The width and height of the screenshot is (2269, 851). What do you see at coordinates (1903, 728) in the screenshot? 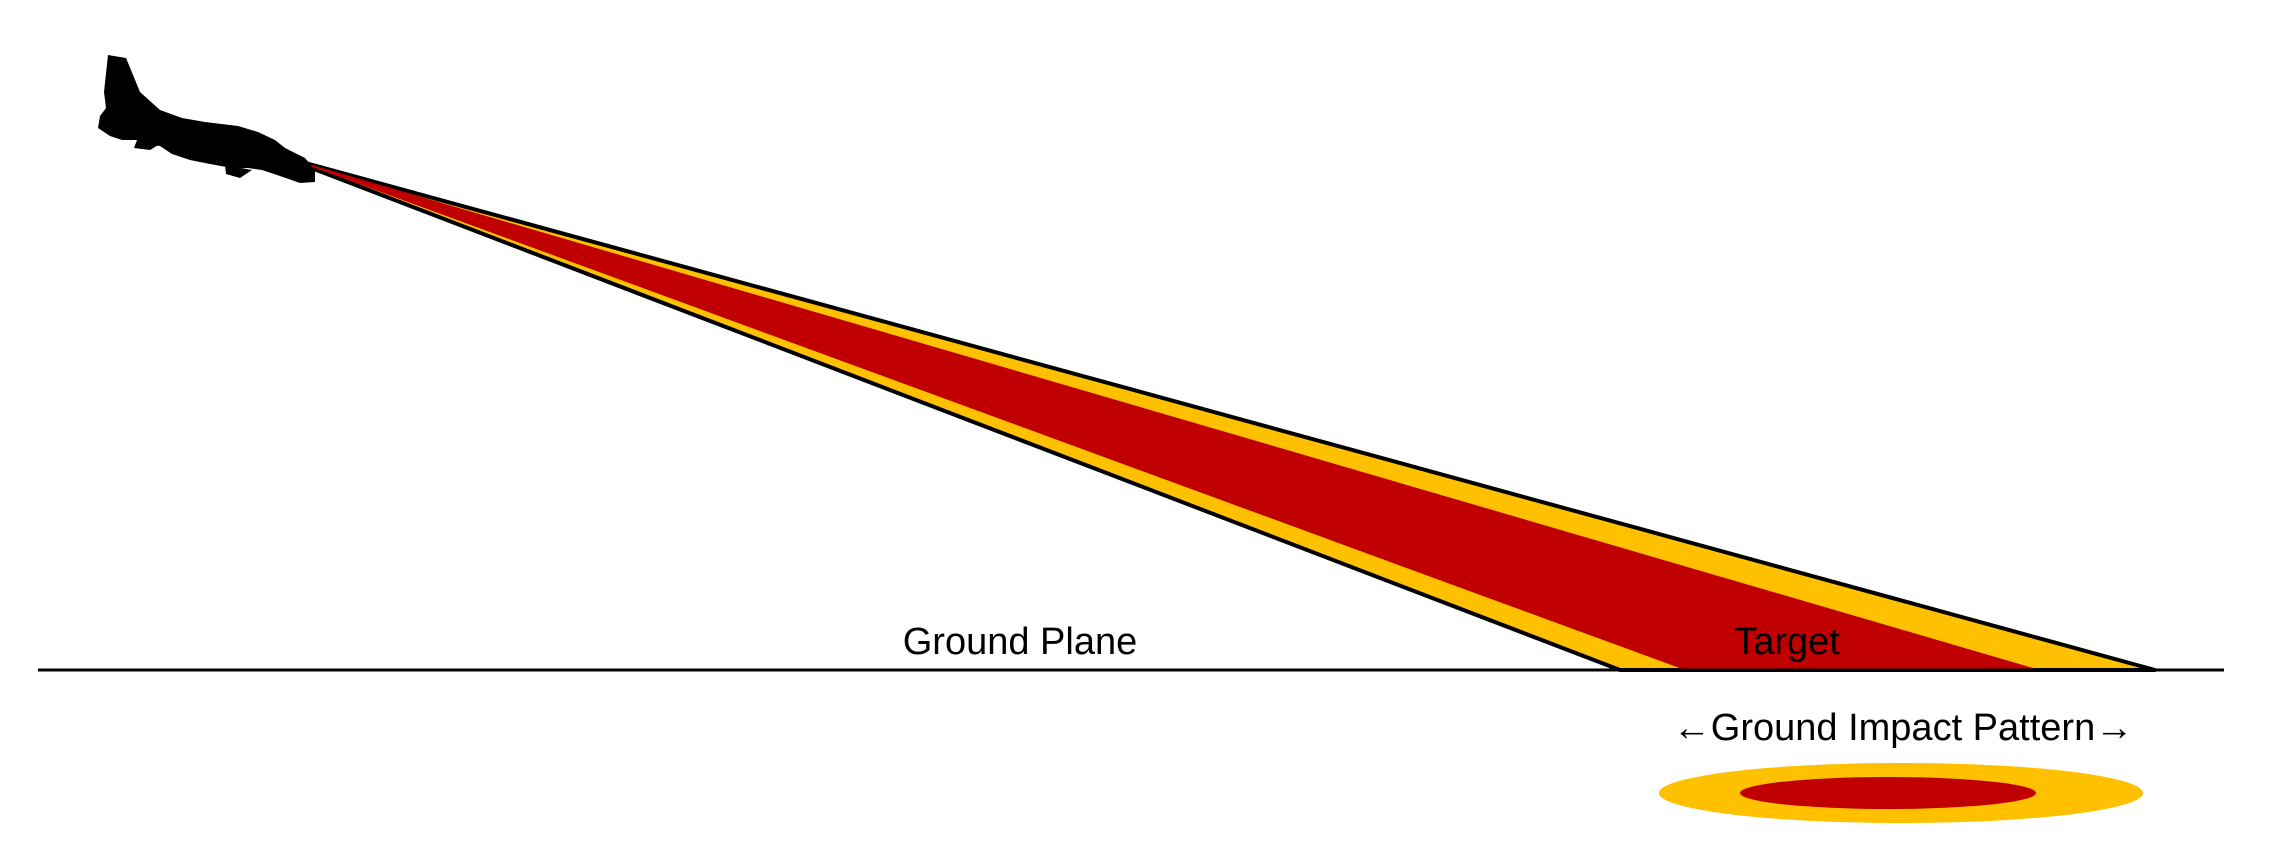
I see `ground-impact-pattern-label: ←Ground Impact Pattern→` at bounding box center [1903, 728].